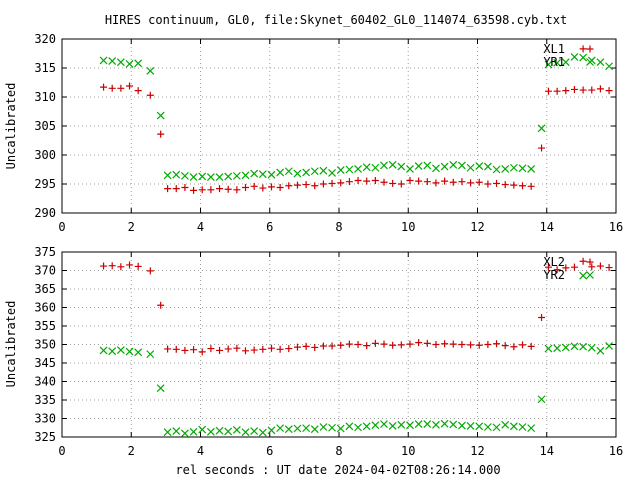 The height and width of the screenshot is (480, 640). Describe the element at coordinates (45, 289) in the screenshot. I see `y-tick-label: 365` at that location.